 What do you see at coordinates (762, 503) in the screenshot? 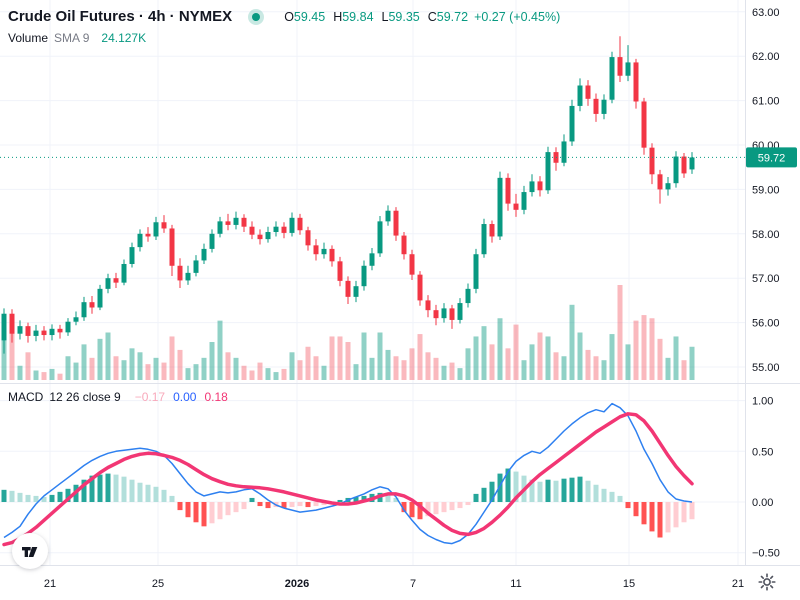
I see `macd-tick-label: 0.00` at bounding box center [762, 503].